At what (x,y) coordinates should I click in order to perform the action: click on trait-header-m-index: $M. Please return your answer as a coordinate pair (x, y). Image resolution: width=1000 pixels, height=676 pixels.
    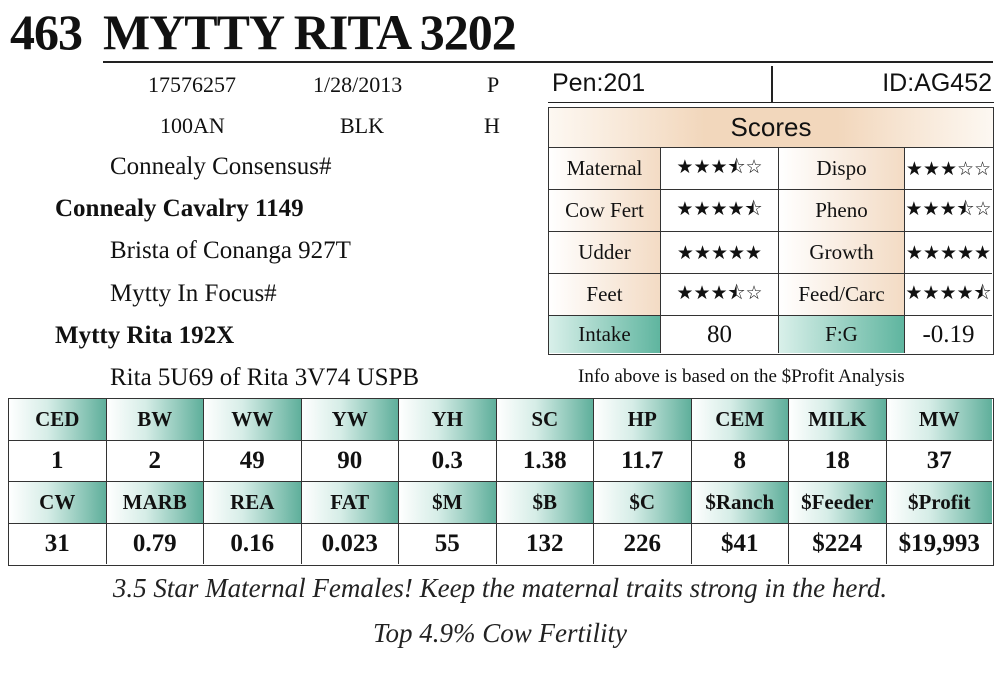
    Looking at the image, I should click on (448, 503).